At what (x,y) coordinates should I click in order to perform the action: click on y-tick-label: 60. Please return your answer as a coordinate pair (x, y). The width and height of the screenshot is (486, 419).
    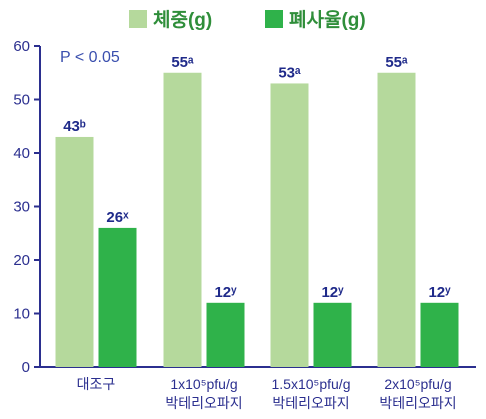
    Looking at the image, I should click on (21, 46).